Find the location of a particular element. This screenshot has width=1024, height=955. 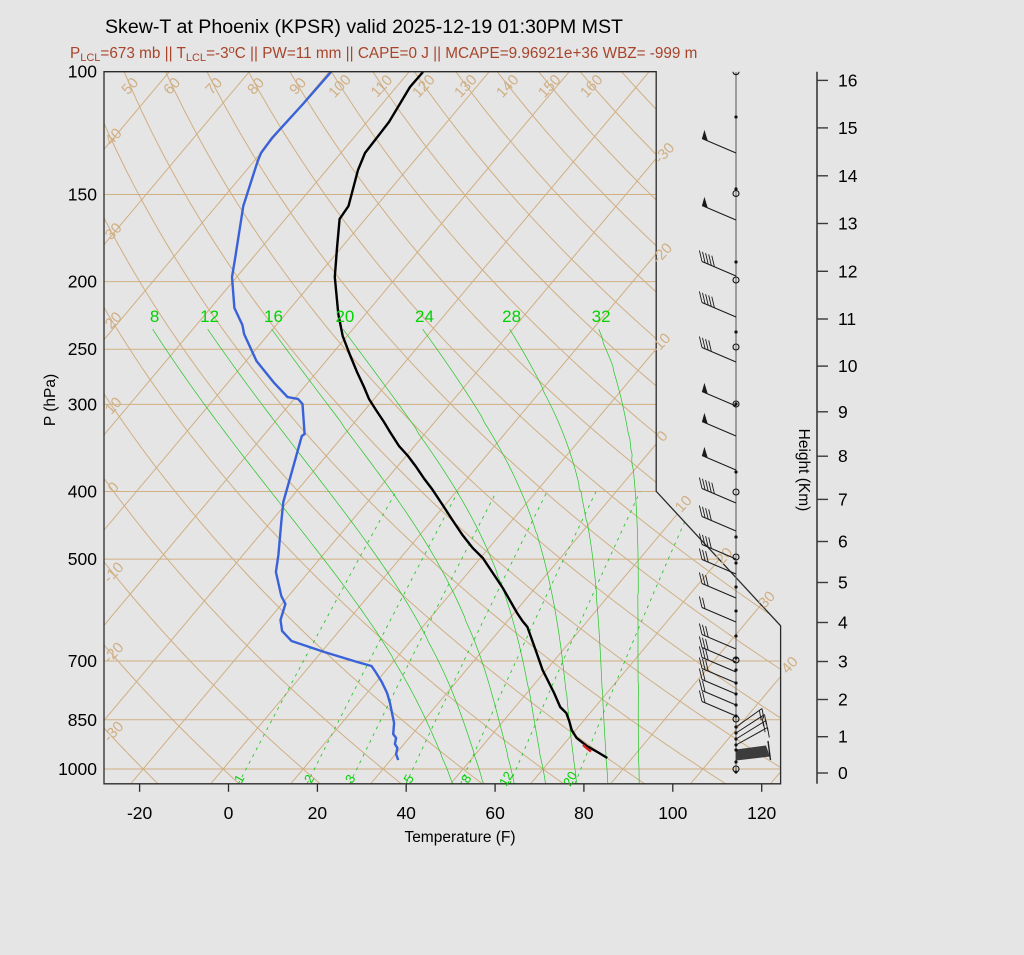

svg-text: 400 is located at coordinates (82, 492).